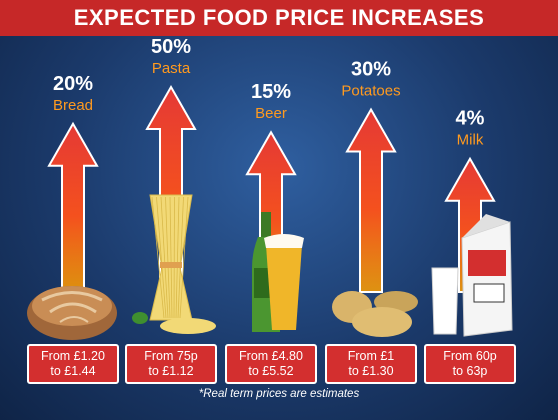 The image size is (558, 420). What do you see at coordinates (170, 371) in the screenshot?
I see `svg-text: to £1.12` at bounding box center [170, 371].